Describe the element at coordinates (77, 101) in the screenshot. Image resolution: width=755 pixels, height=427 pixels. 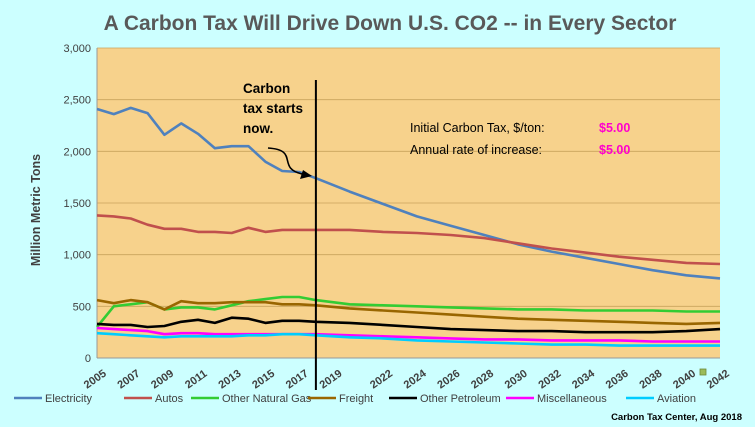
I see `y-tick-label: 2,500` at that location.